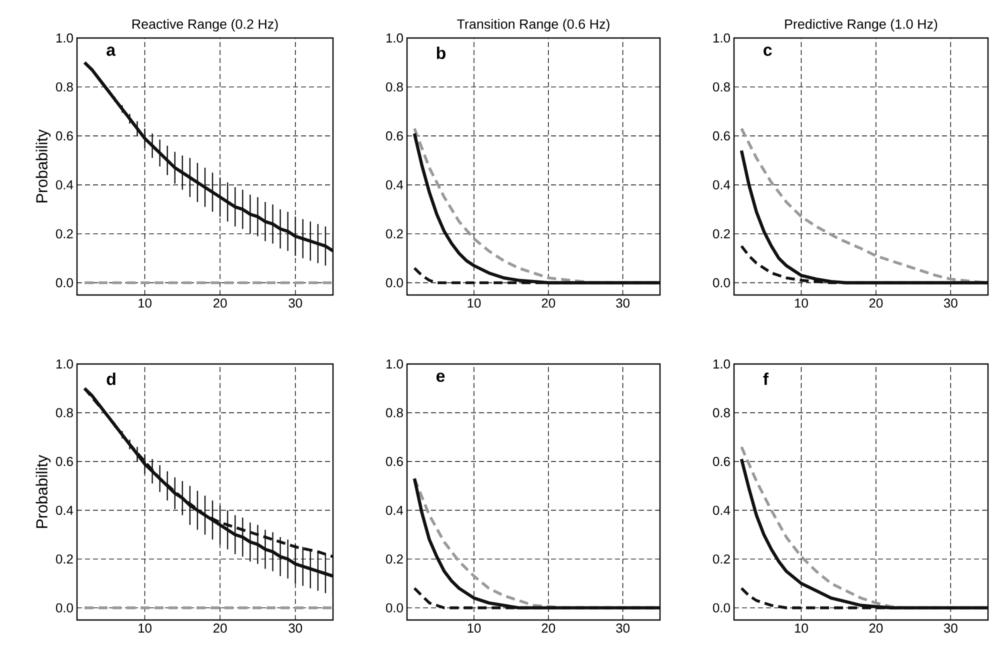  Describe the element at coordinates (861, 25) in the screenshot. I see `chart-title: Predictive Range (1.0 Hz)` at that location.